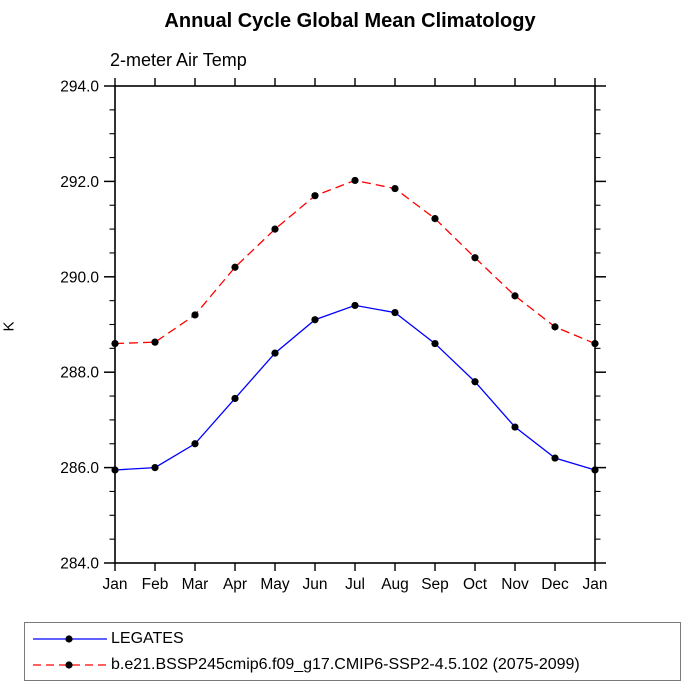 The width and height of the screenshot is (700, 700). Describe the element at coordinates (79, 564) in the screenshot. I see `y-tick-label: 284.0` at that location.